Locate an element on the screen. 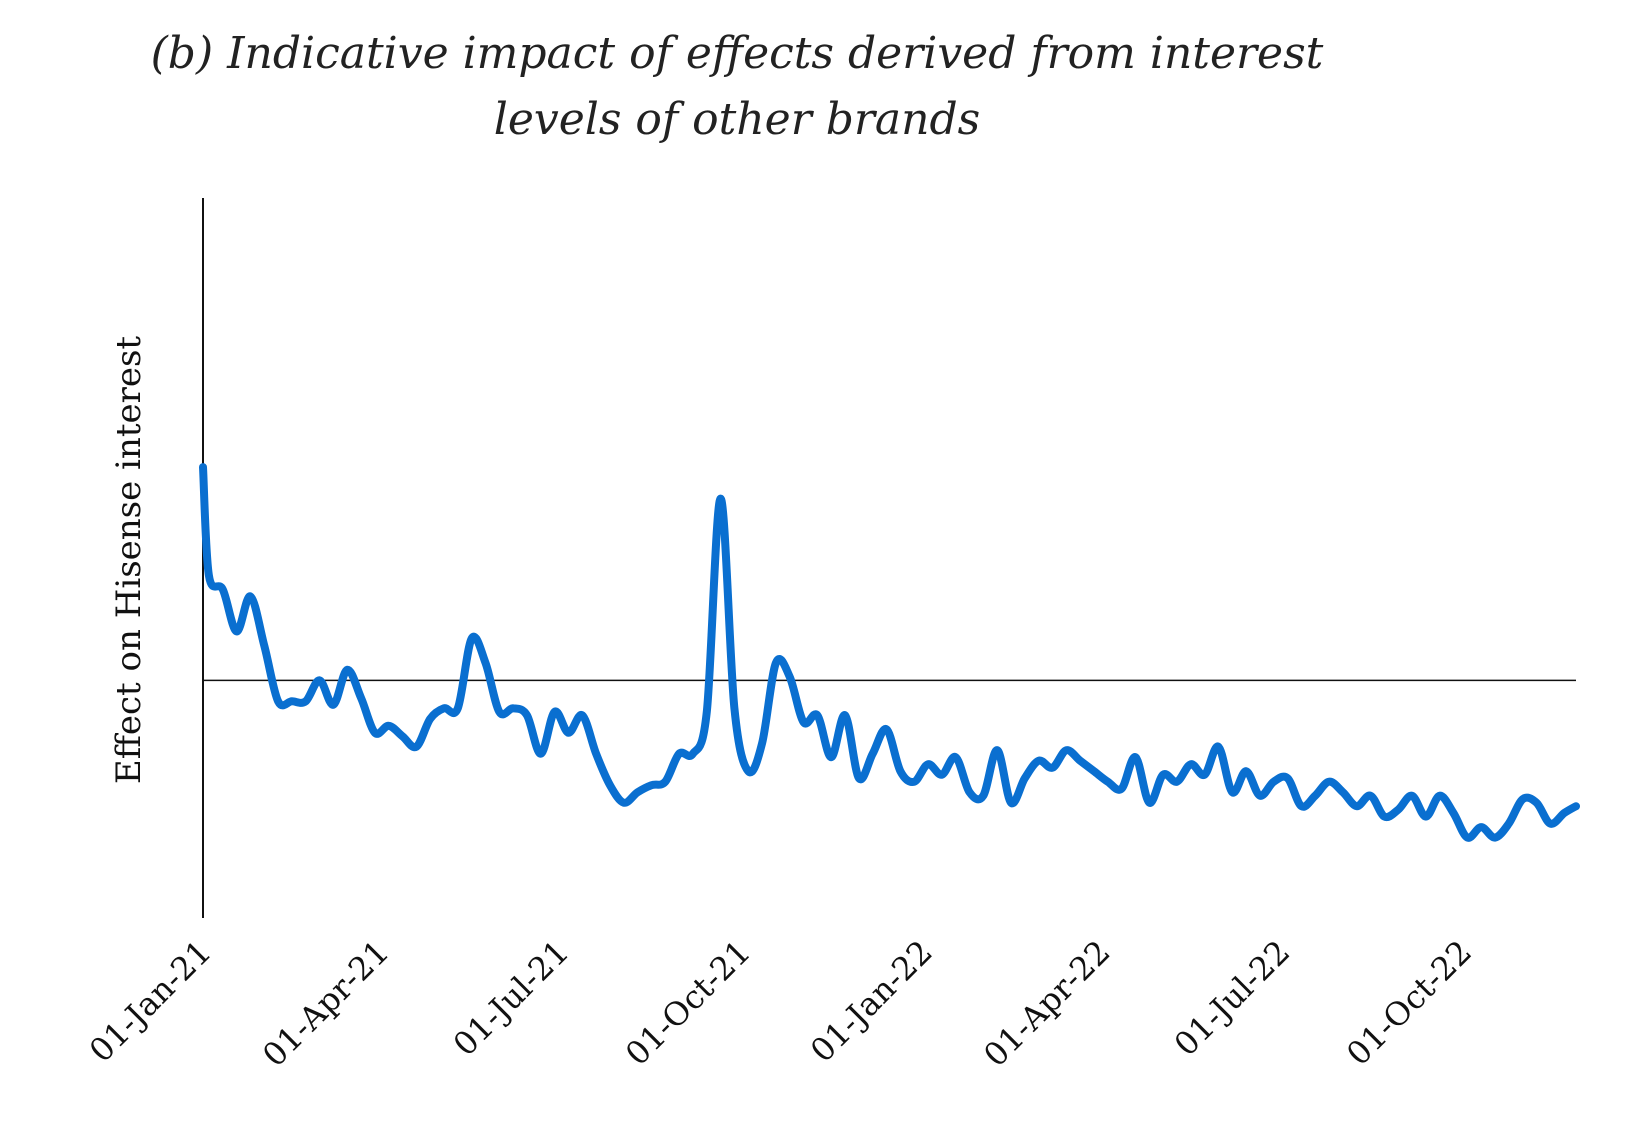  x-tick-label: 01-Apr-22 is located at coordinates (1046, 1003).